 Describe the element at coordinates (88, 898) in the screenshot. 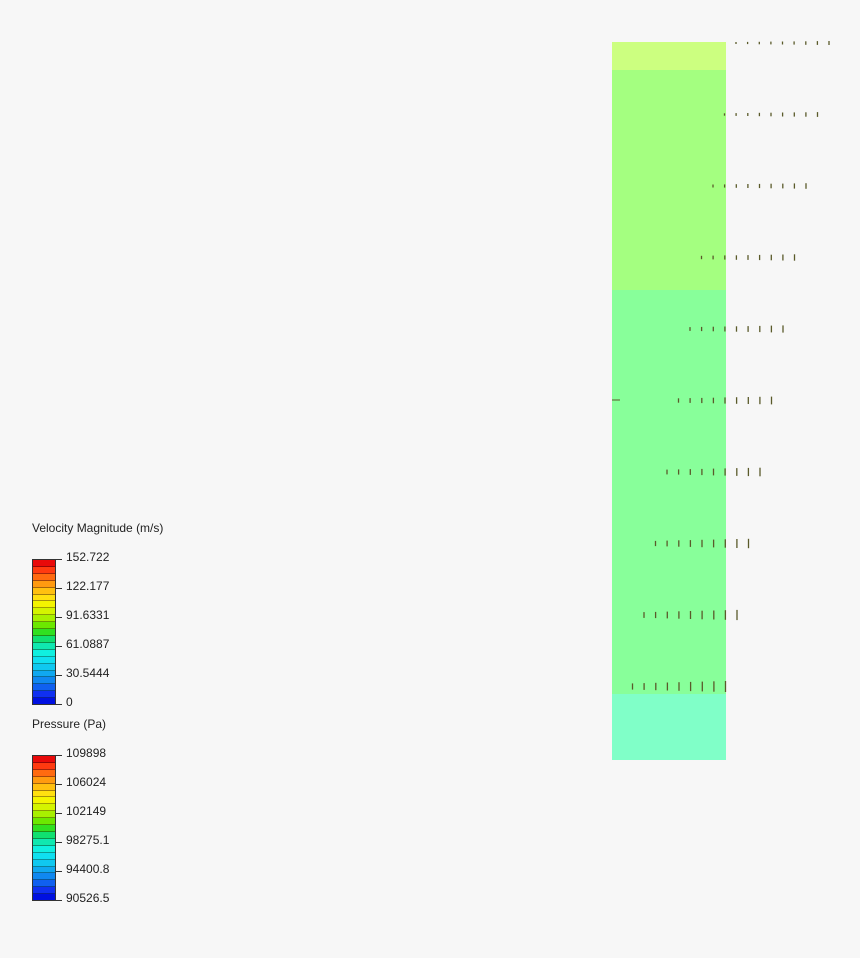

I see `pressure-tick-label: 90526.5` at that location.